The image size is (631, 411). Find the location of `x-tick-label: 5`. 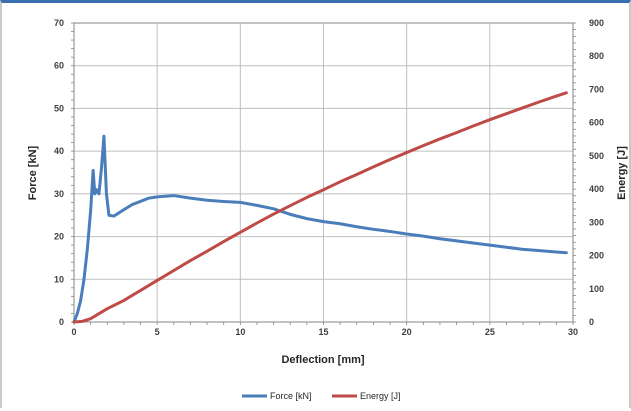

x-tick-label: 5 is located at coordinates (157, 332).